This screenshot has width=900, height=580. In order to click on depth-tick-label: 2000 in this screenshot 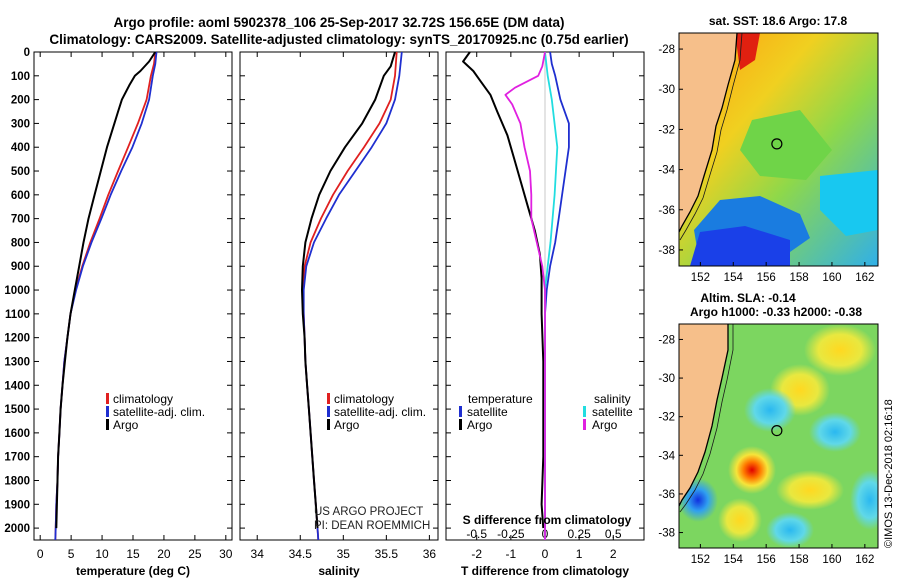, I will do `click(17, 529)`.